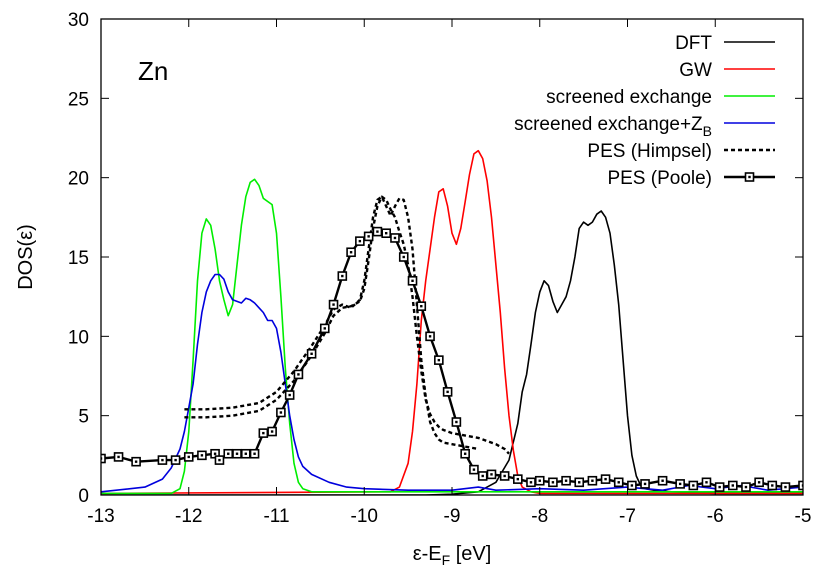 The image size is (814, 574). Describe the element at coordinates (629, 97) in the screenshot. I see `legend-label: screened exchange` at that location.